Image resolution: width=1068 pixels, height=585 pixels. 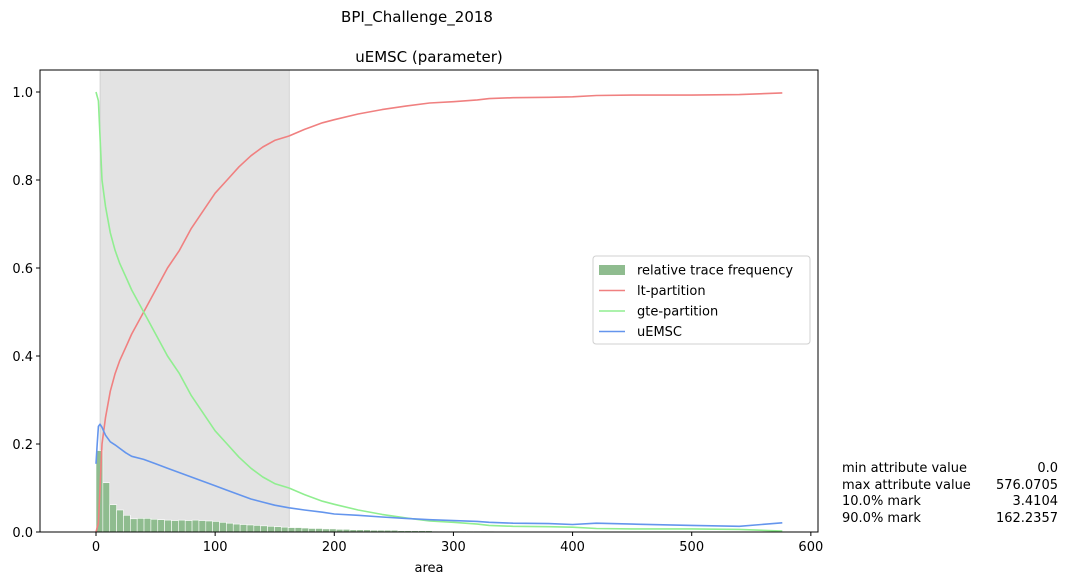 I want to click on y-tick-label: 0.4, so click(x=22, y=357).